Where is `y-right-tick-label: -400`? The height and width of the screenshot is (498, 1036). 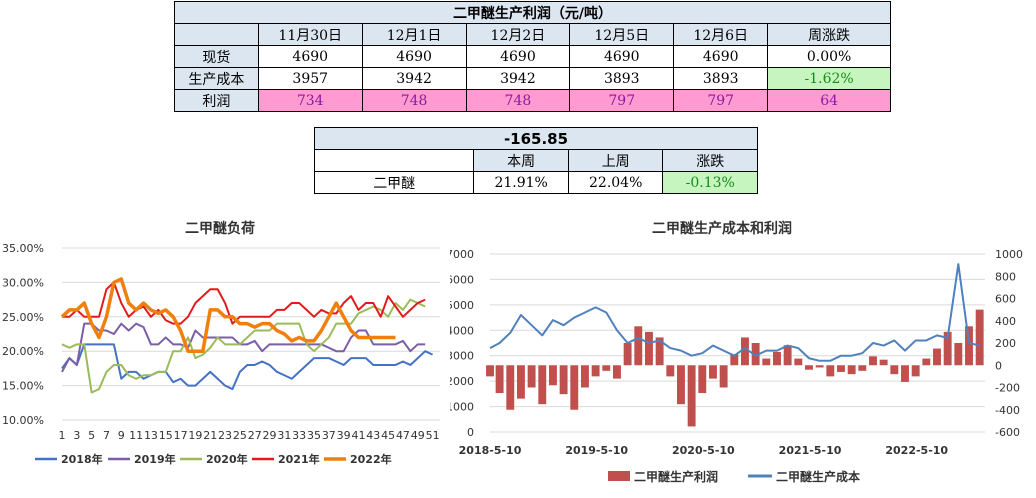 y-right-tick-label: -400 is located at coordinates (1007, 410).